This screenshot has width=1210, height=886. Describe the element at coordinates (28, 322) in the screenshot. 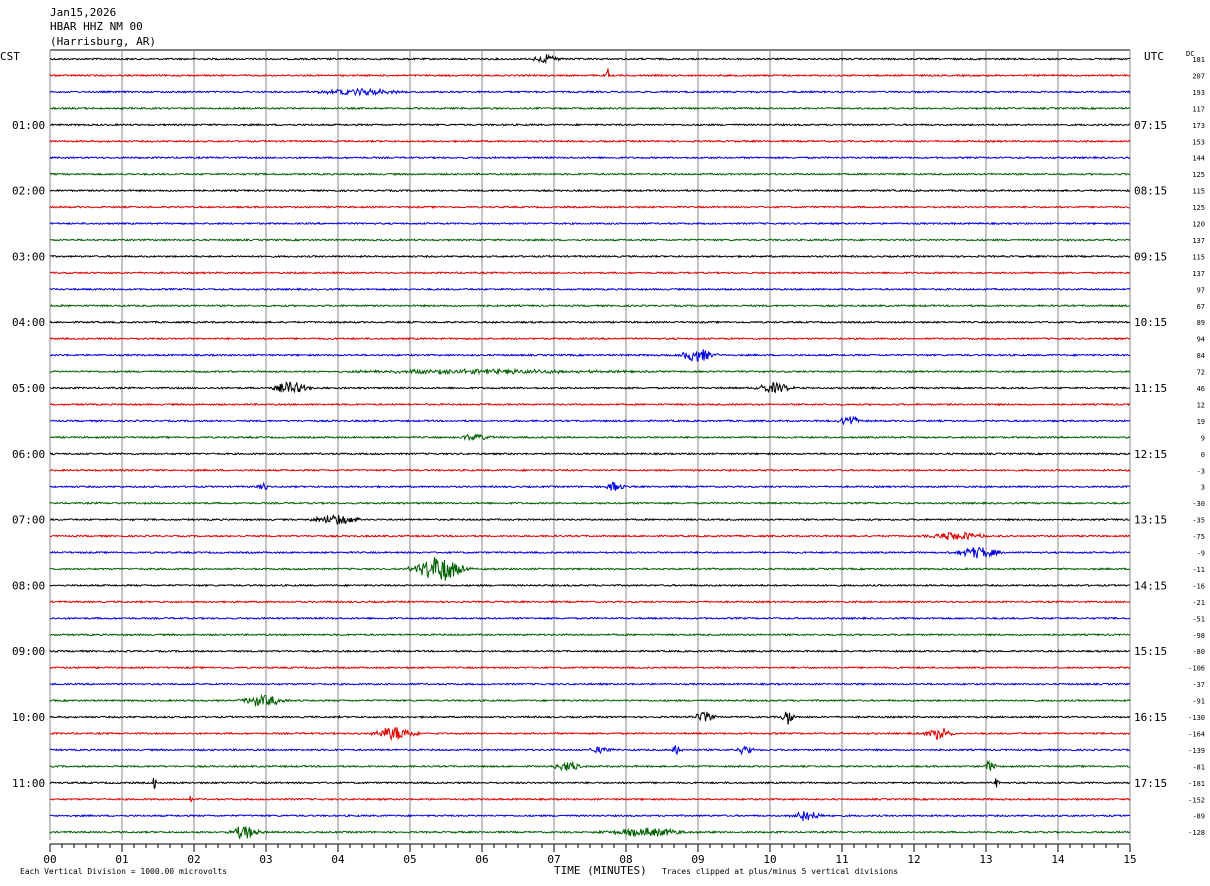

I see `left-hour-label: 04:00` at that location.